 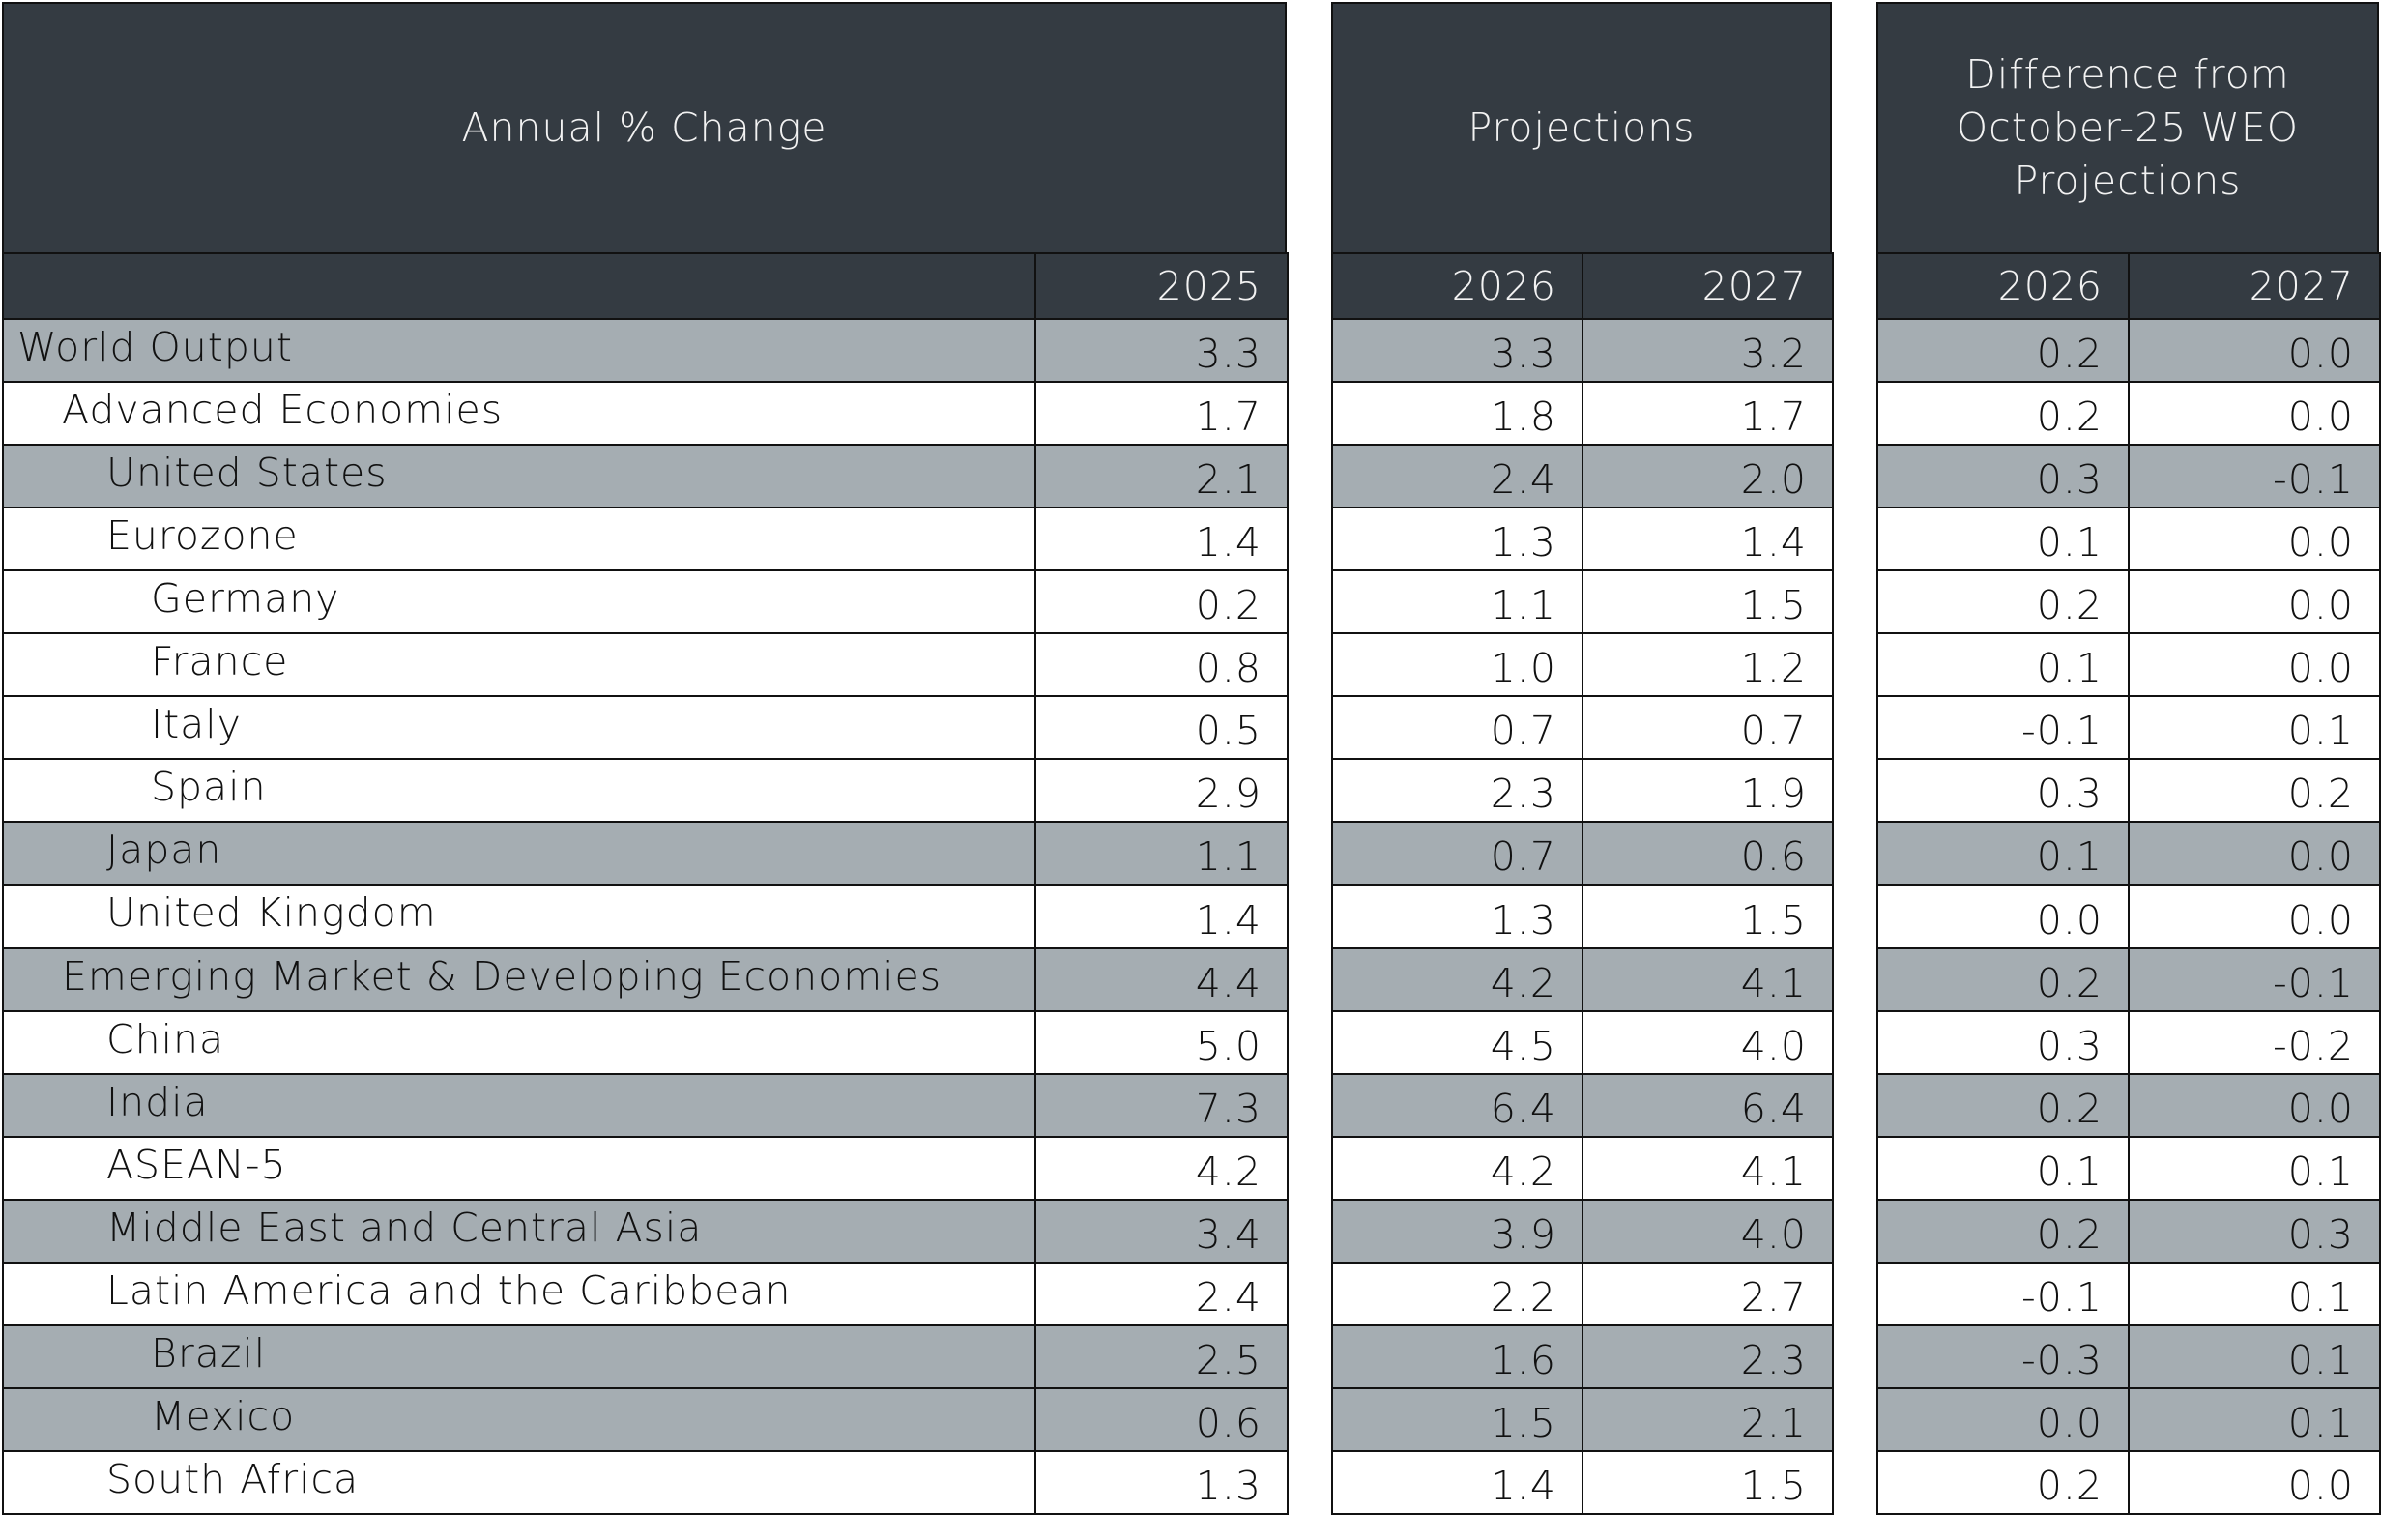 What do you see at coordinates (1162, 791) in the screenshot?
I see `value-cell: 2.9` at bounding box center [1162, 791].